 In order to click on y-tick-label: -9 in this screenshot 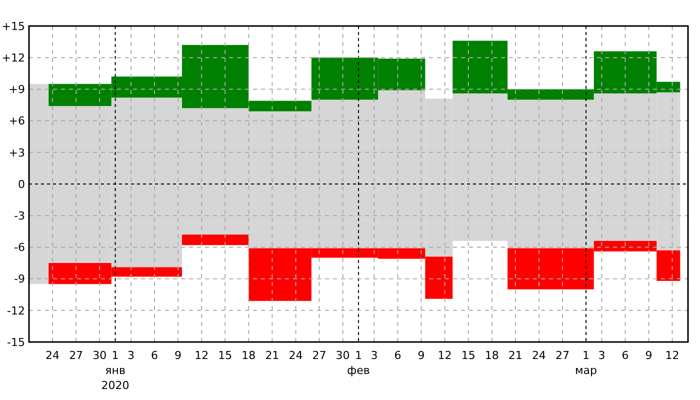, I will do `click(19, 279)`.